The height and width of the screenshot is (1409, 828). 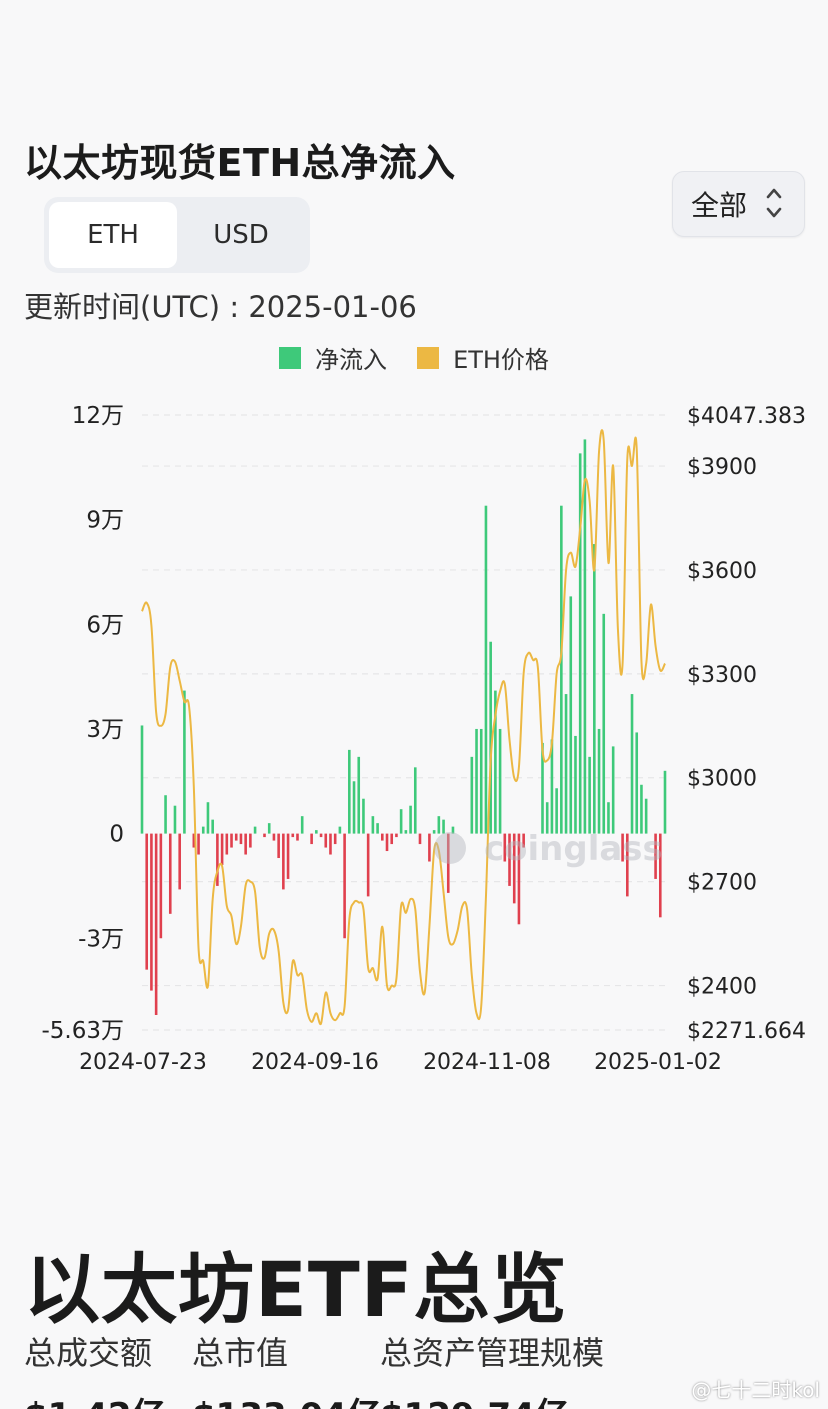 I want to click on y-left-tick-label: 9万, so click(x=105, y=521).